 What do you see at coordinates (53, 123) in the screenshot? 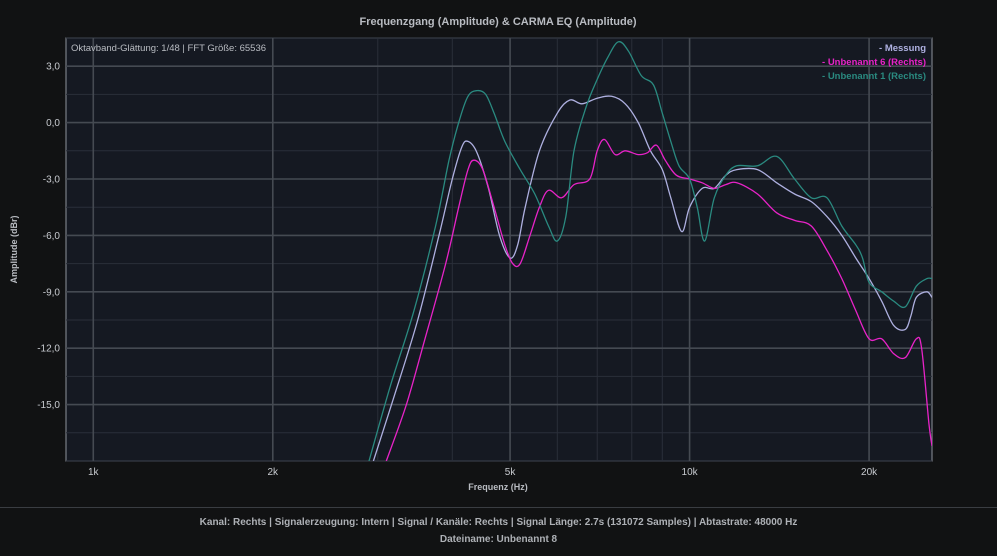
I see `y-tick-label: 0,0` at bounding box center [53, 123].